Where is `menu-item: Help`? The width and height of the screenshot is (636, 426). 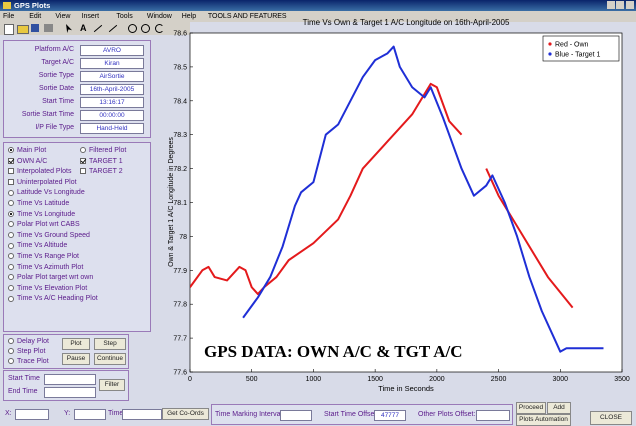
menu-item: Help is located at coordinates (189, 16).